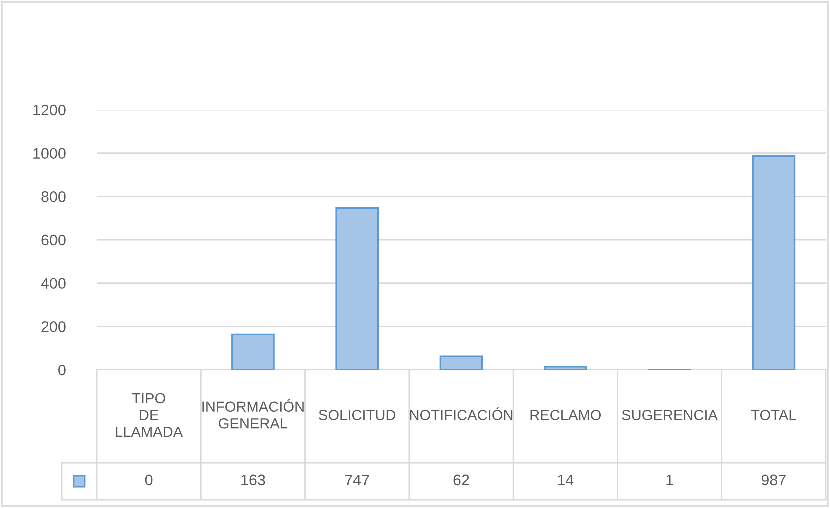 This screenshot has width=830, height=508. Describe the element at coordinates (566, 415) in the screenshot. I see `x-tick-label: RECLAMO` at that location.